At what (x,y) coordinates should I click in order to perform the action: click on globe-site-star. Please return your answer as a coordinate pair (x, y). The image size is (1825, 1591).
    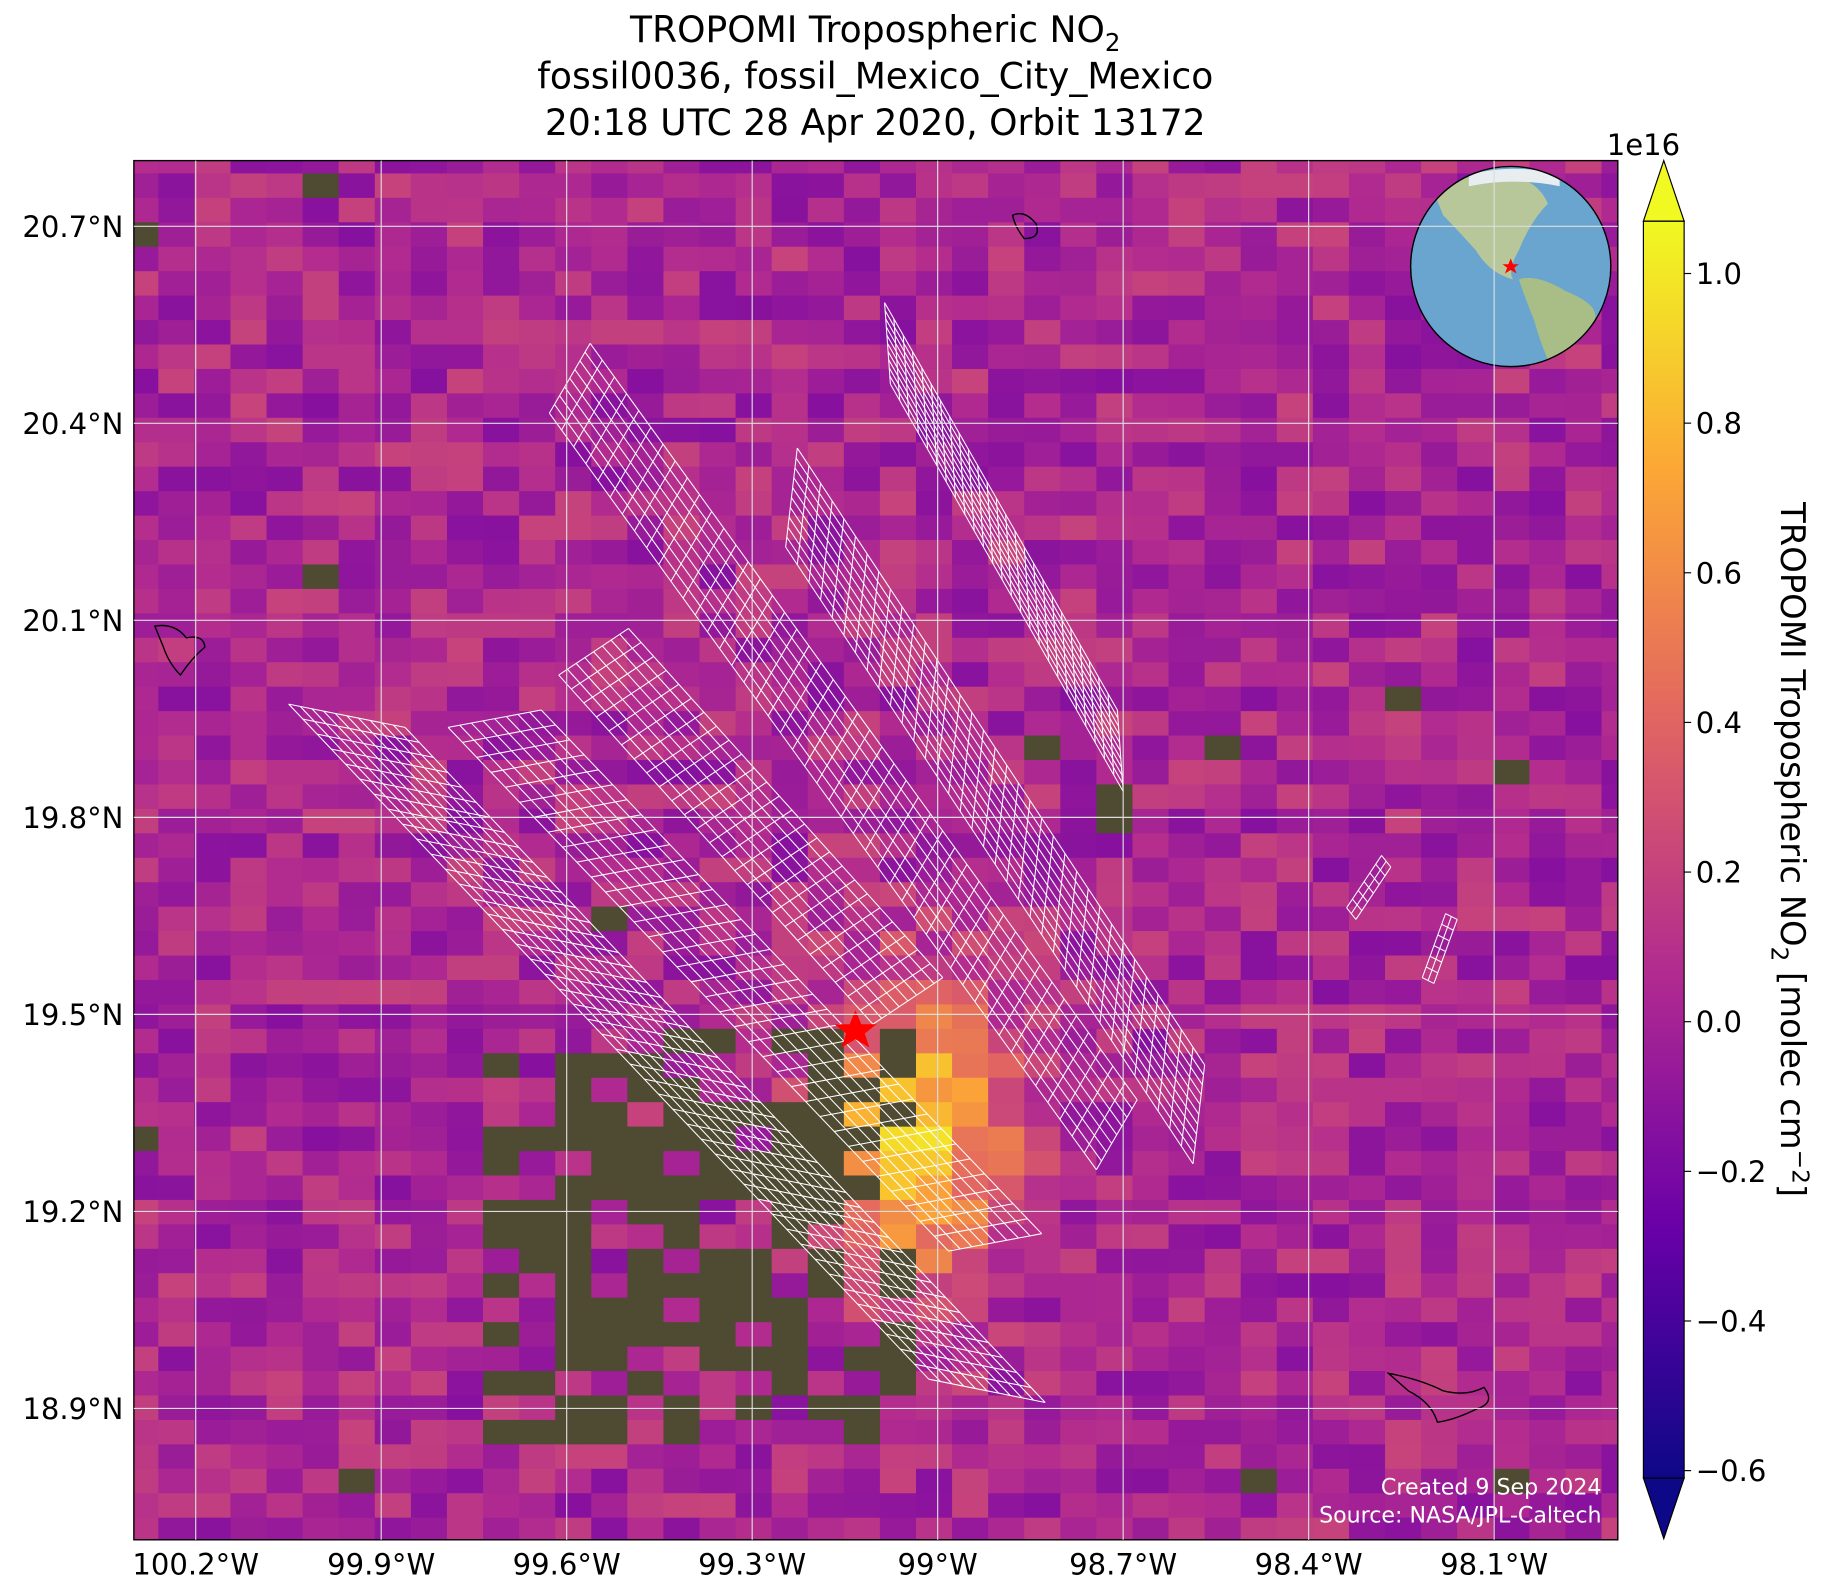
    Looking at the image, I should click on (1510, 266).